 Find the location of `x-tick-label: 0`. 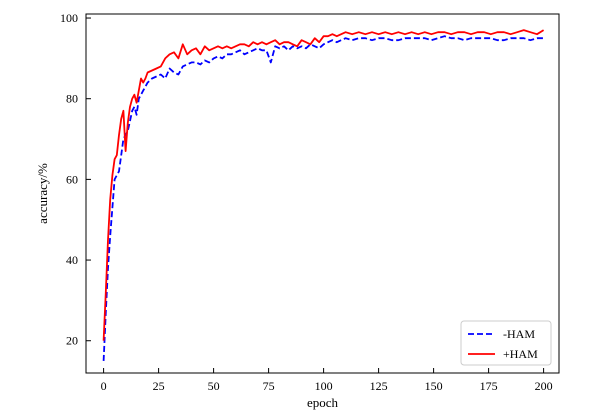

x-tick-label: 0 is located at coordinates (104, 386).